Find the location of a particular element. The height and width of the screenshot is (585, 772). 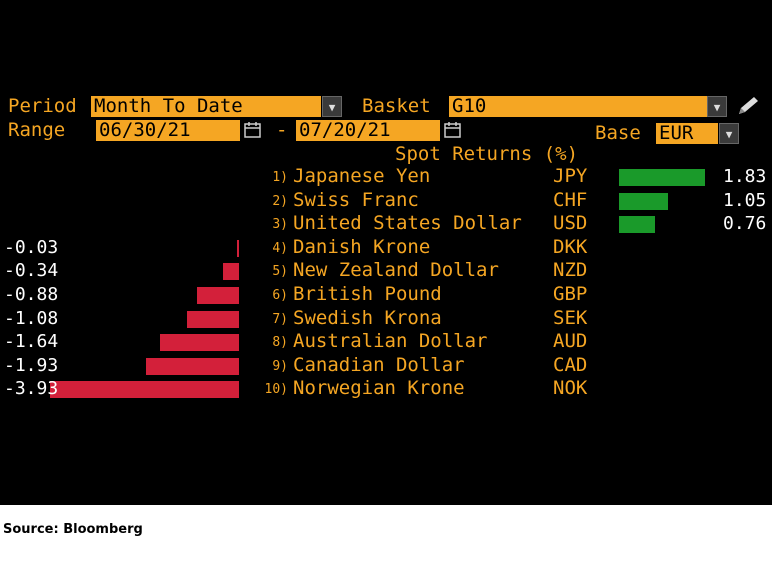

currency-name: Swedish Krona is located at coordinates (367, 317).